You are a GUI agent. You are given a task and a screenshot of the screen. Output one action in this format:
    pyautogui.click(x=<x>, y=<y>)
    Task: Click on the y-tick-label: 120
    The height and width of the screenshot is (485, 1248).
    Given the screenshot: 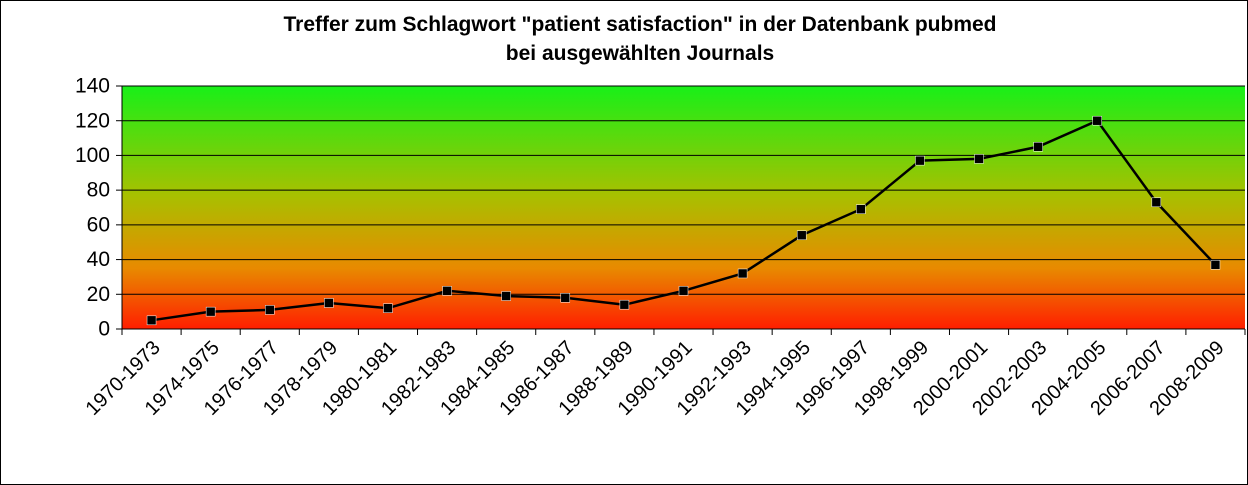 What is the action you would take?
    pyautogui.click(x=92, y=120)
    